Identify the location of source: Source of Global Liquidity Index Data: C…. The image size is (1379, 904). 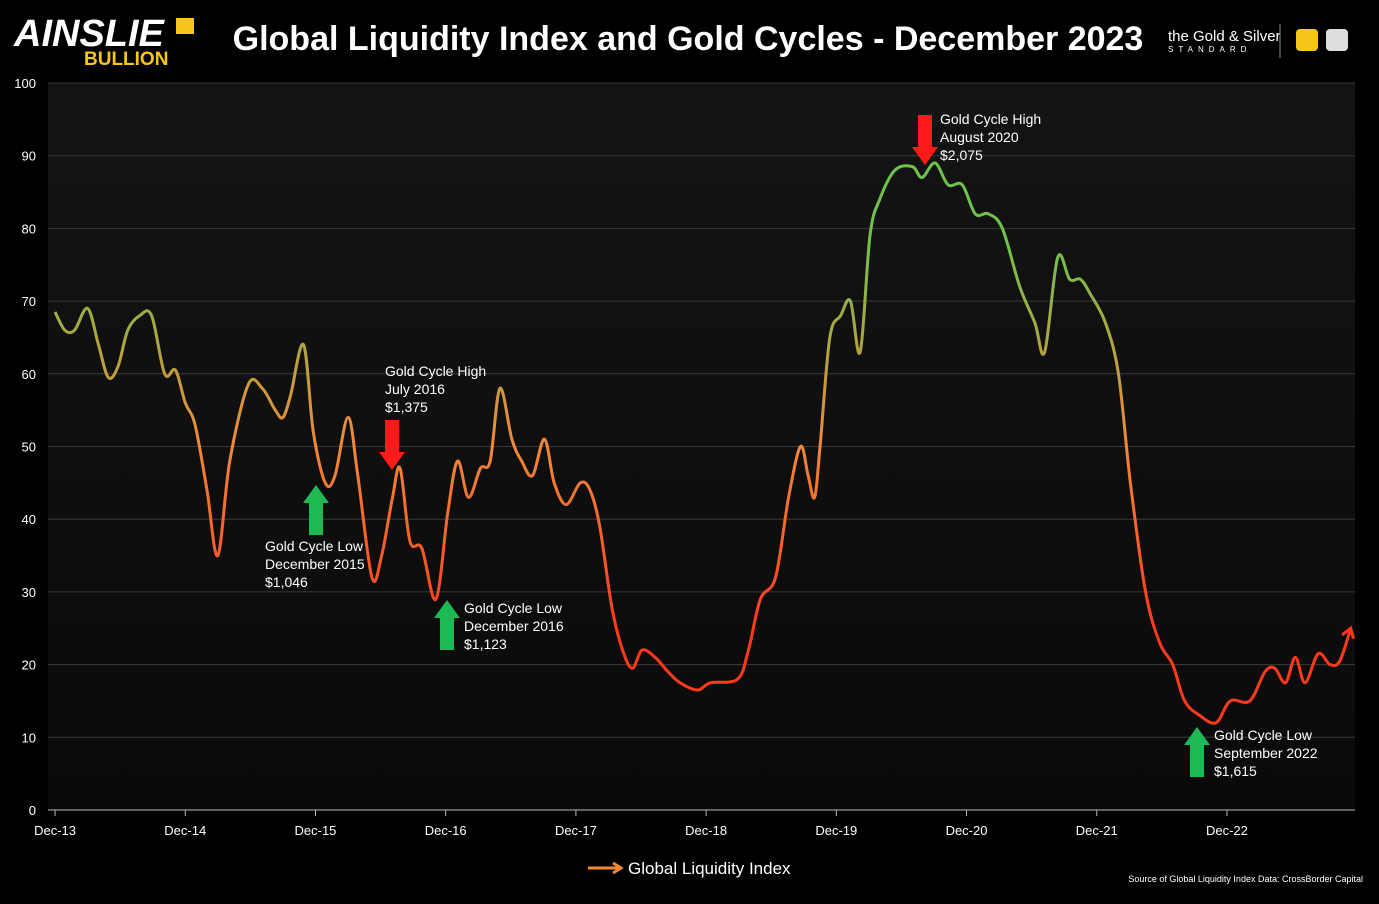
(1245, 879).